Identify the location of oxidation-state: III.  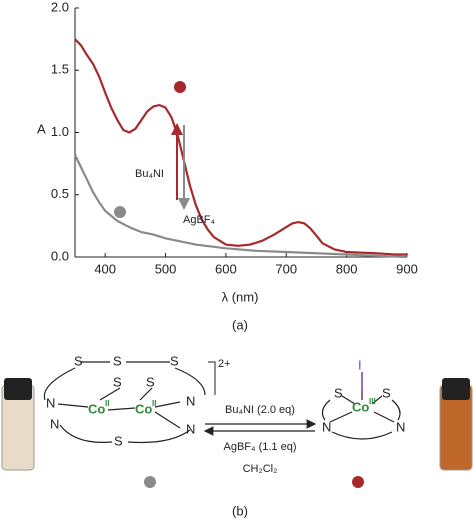
(372, 401).